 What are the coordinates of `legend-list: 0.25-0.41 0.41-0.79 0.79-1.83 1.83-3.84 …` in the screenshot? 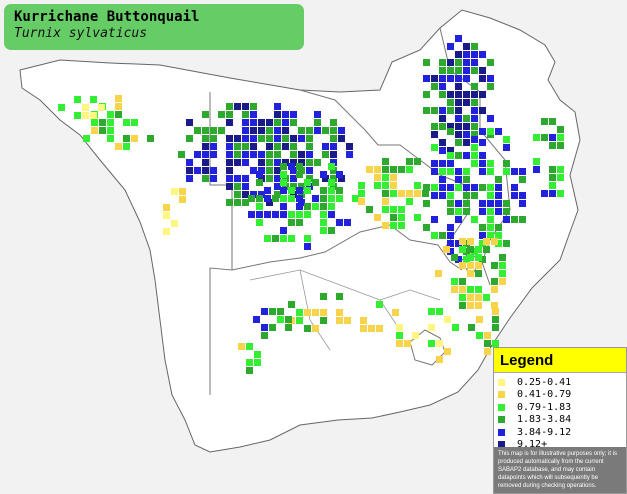 It's located at (560, 413).